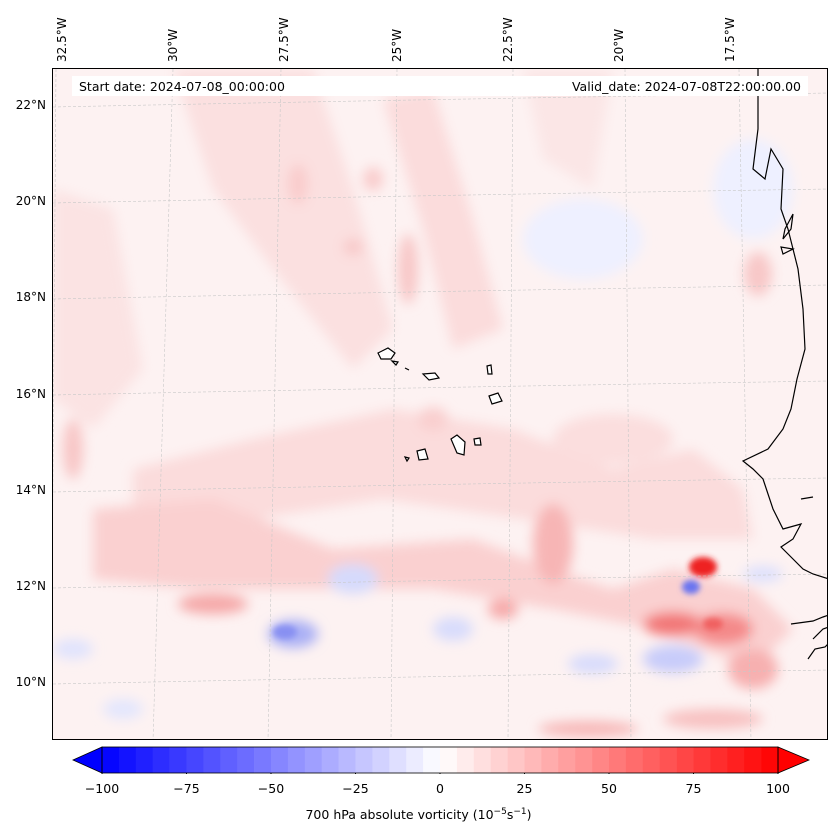 The height and width of the screenshot is (839, 837). I want to click on latitude-label: 14°N, so click(30, 490).